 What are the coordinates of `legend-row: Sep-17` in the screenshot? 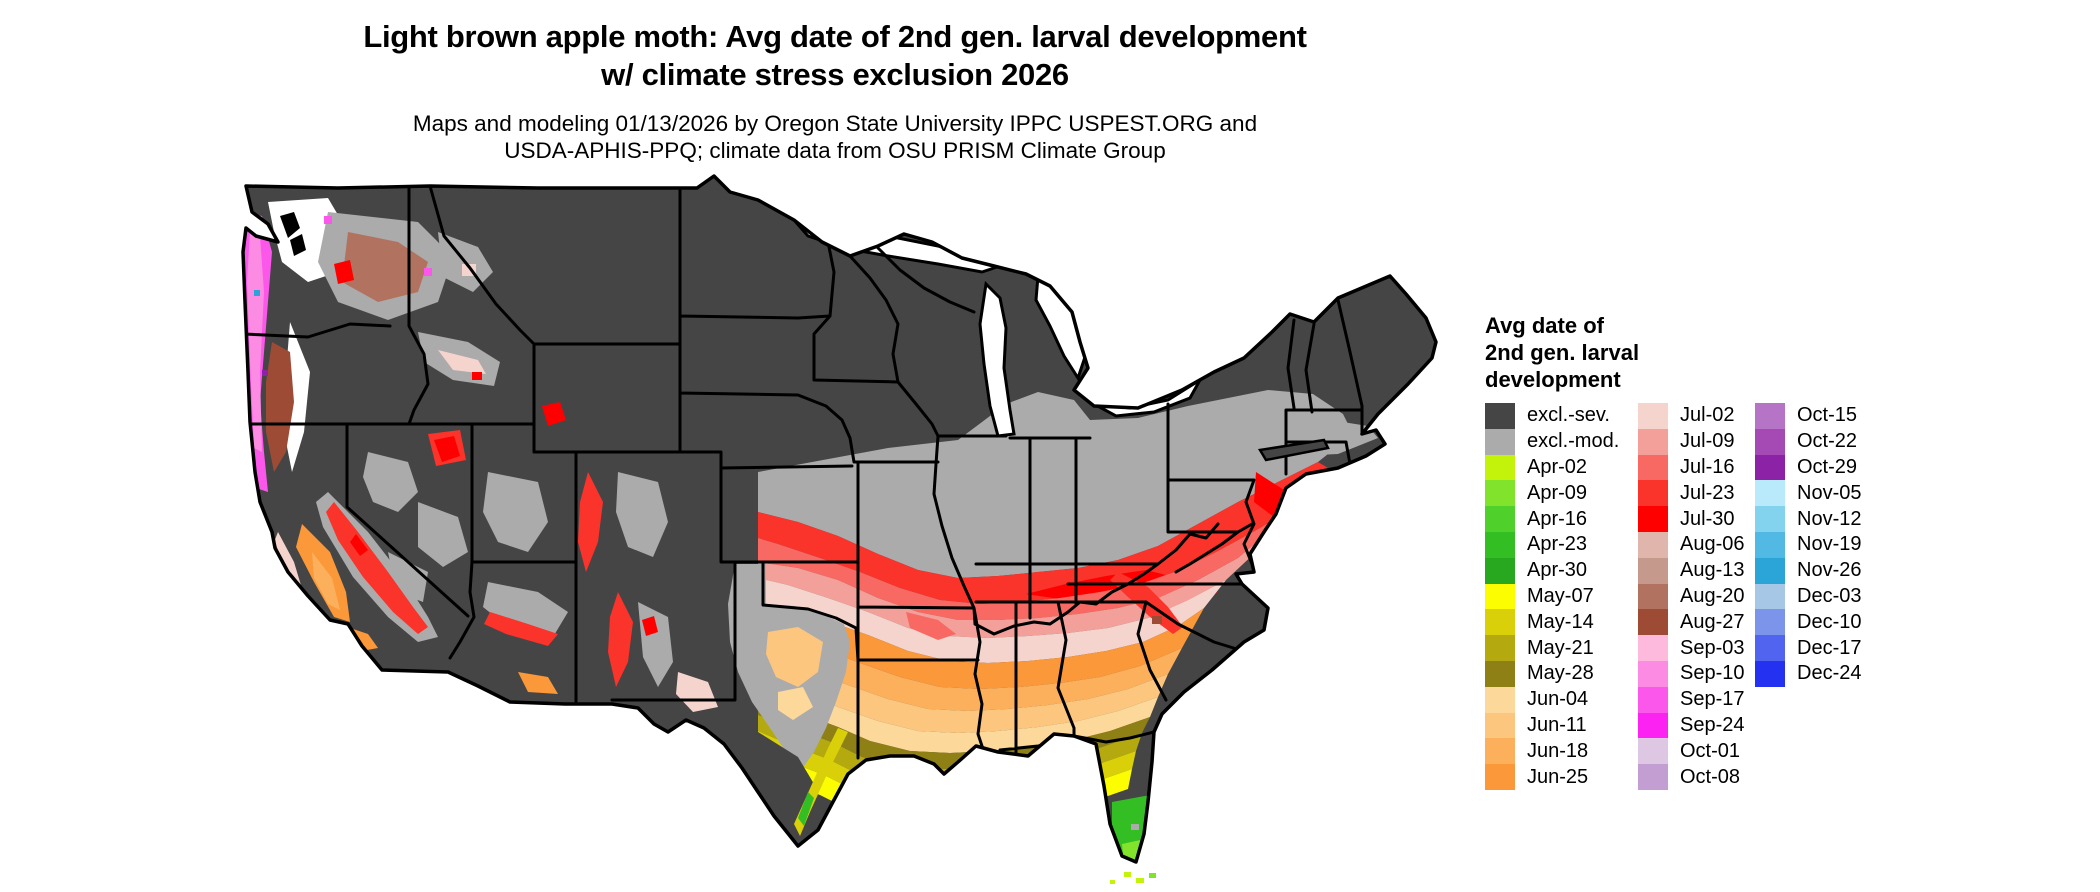 It's located at (1696, 699).